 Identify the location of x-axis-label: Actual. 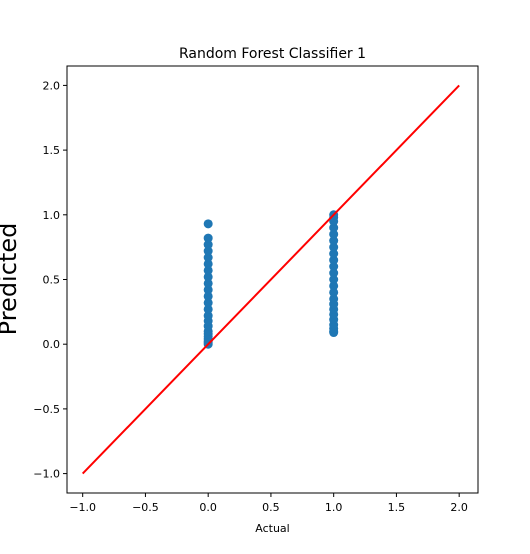
(272, 528).